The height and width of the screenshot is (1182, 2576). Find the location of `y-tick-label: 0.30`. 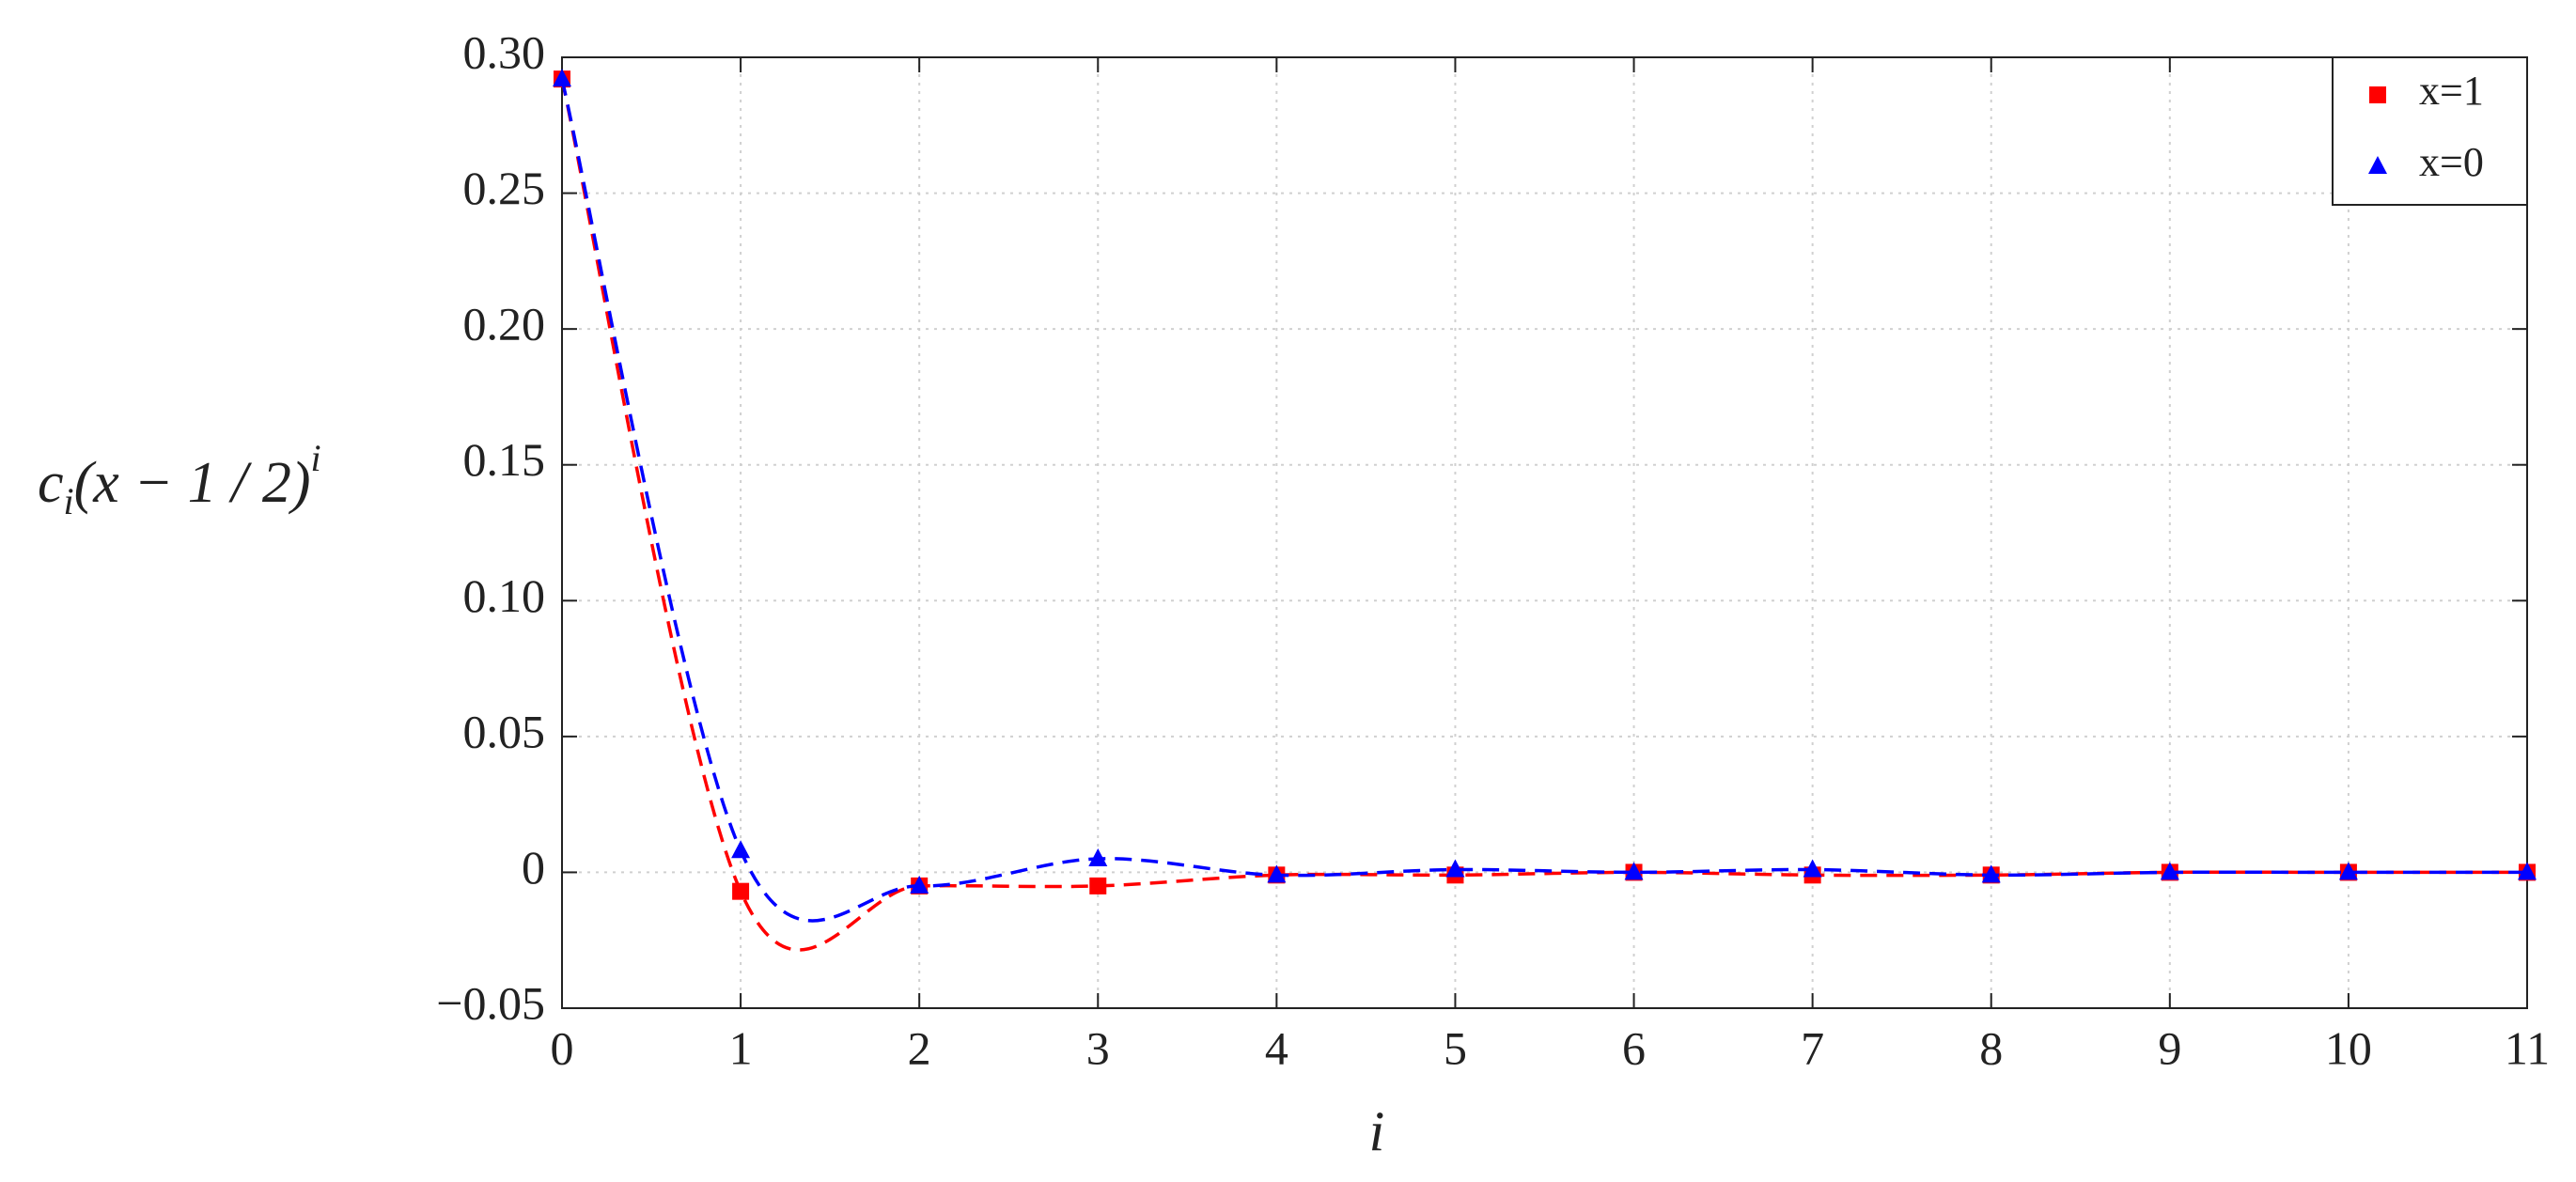

y-tick-label: 0.30 is located at coordinates (504, 51).